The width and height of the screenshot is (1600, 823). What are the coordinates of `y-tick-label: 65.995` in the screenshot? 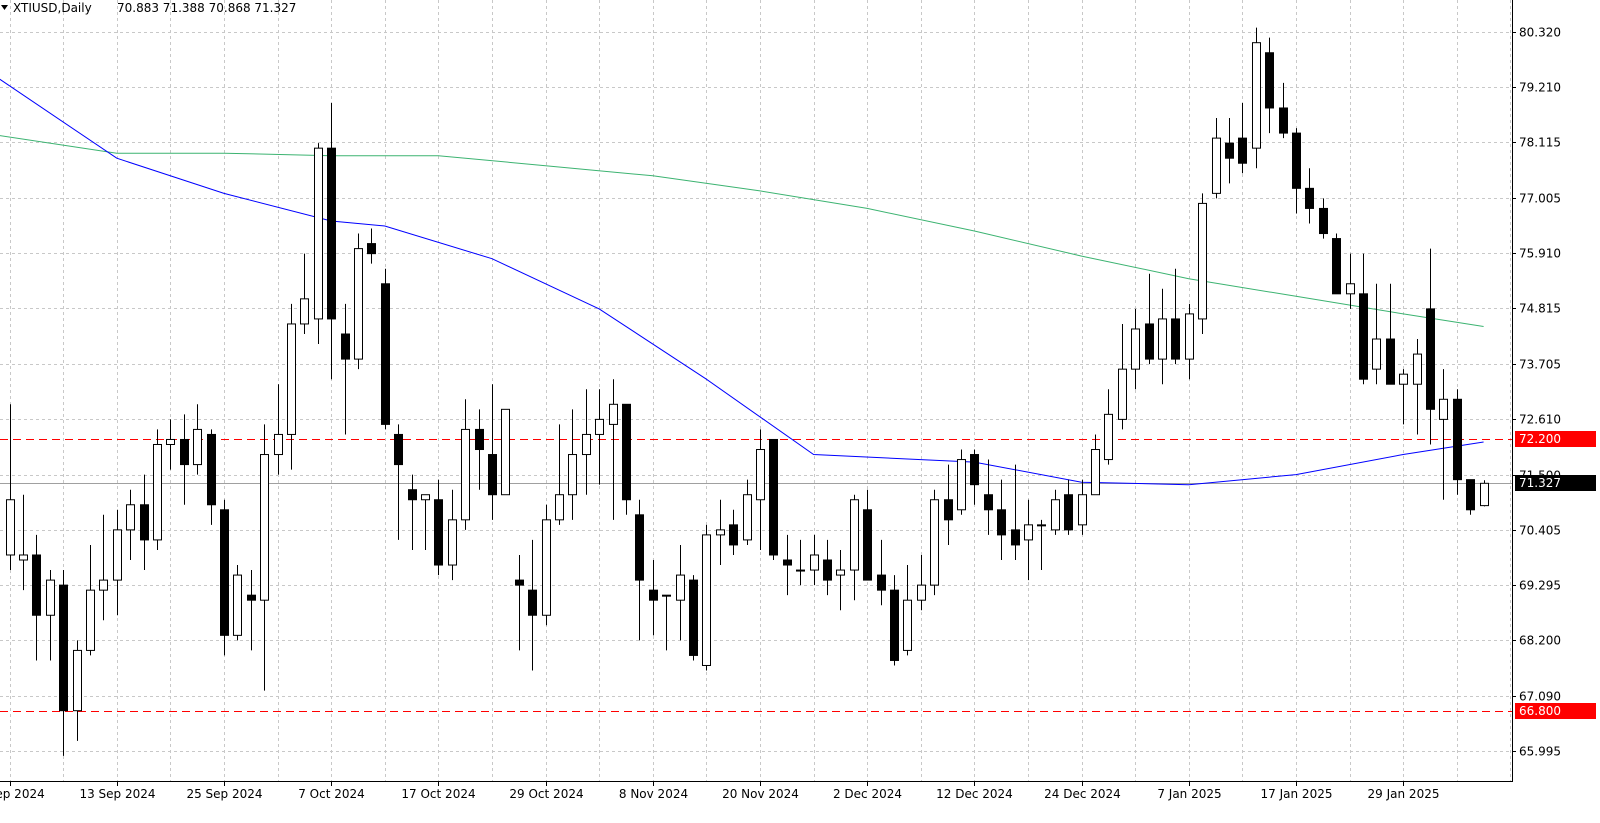 It's located at (1540, 752).